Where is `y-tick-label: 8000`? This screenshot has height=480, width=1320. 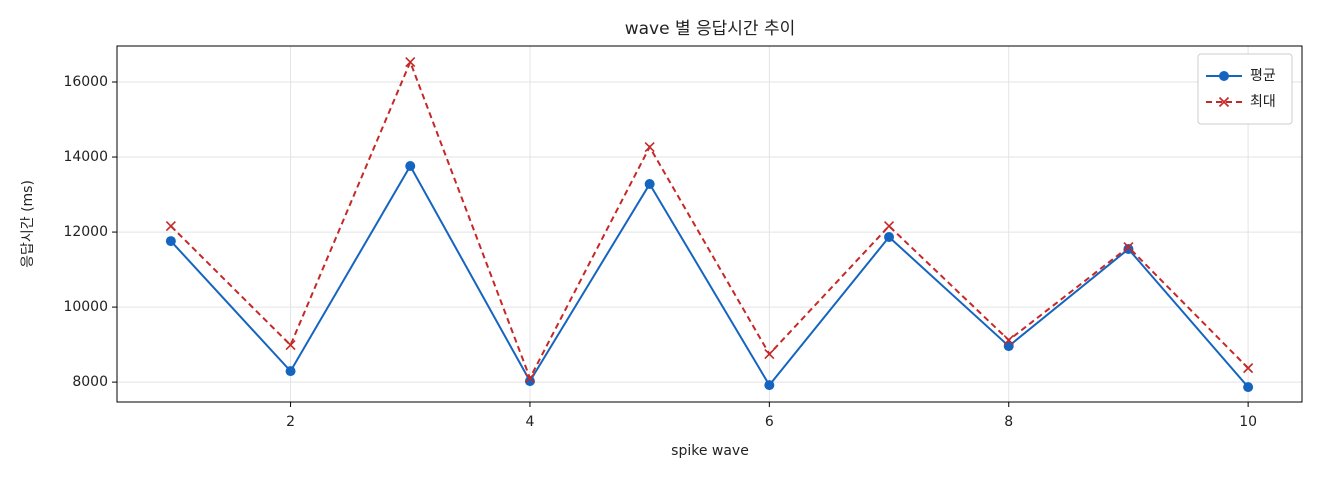
y-tick-label: 8000 is located at coordinates (90, 382).